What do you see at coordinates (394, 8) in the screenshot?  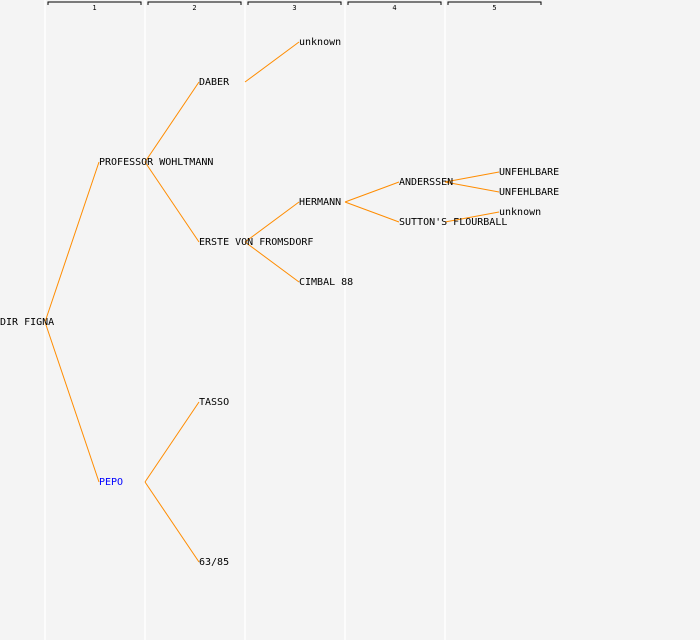 I see `column-number: 4` at bounding box center [394, 8].